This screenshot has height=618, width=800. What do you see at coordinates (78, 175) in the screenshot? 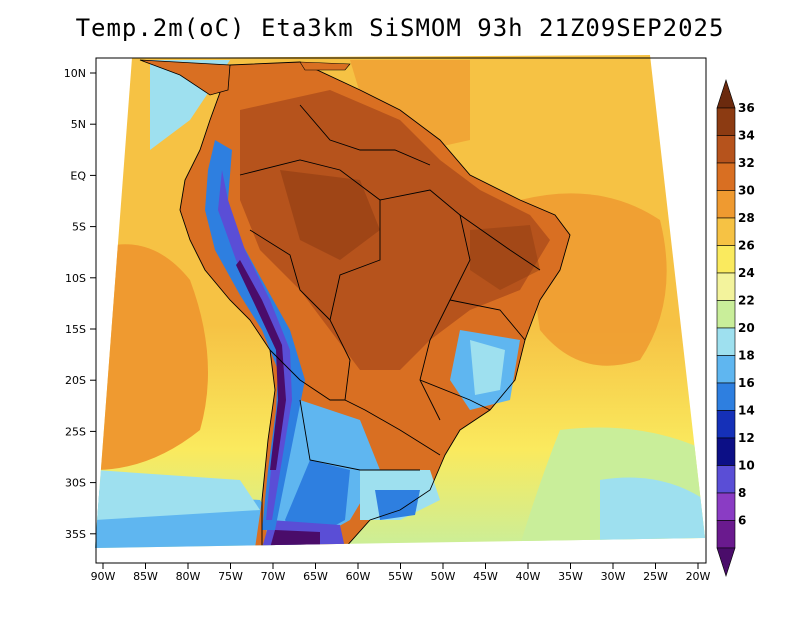
I see `lat-tick-label: EQ` at bounding box center [78, 175].